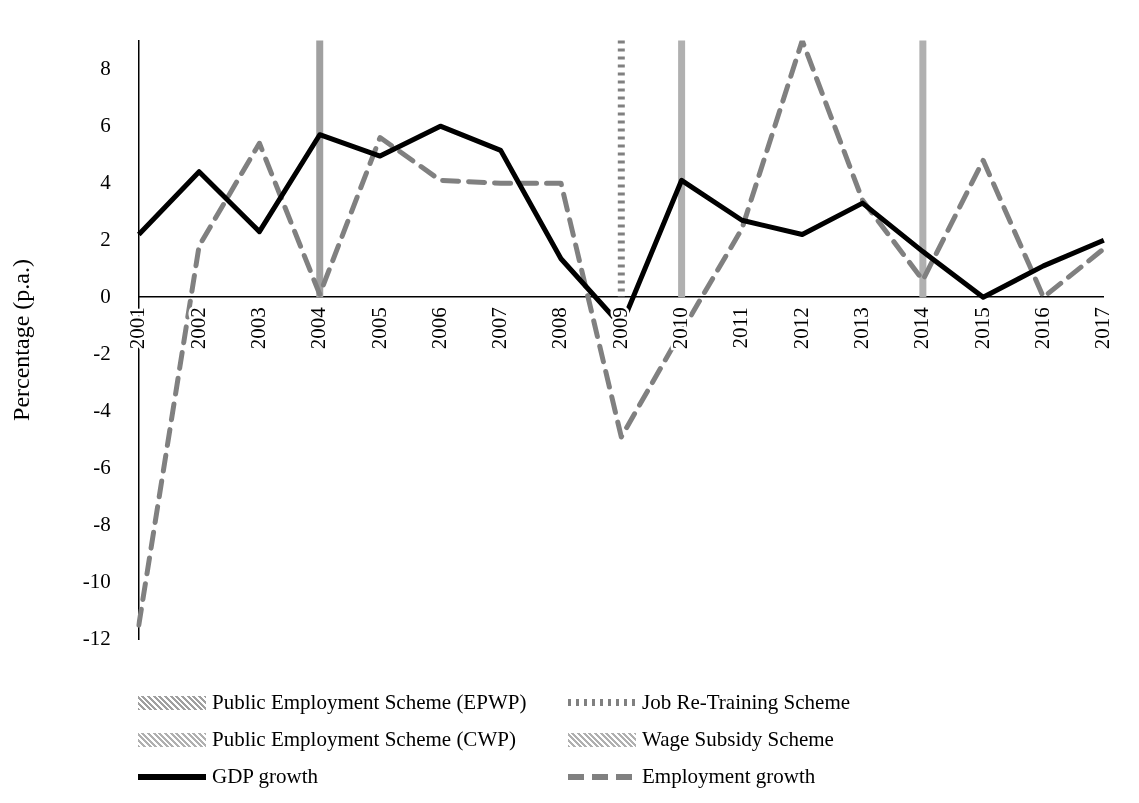 Image resolution: width=1139 pixels, height=803 pixels. What do you see at coordinates (257, 328) in the screenshot?
I see `x-tick-label: 2003` at bounding box center [257, 328].